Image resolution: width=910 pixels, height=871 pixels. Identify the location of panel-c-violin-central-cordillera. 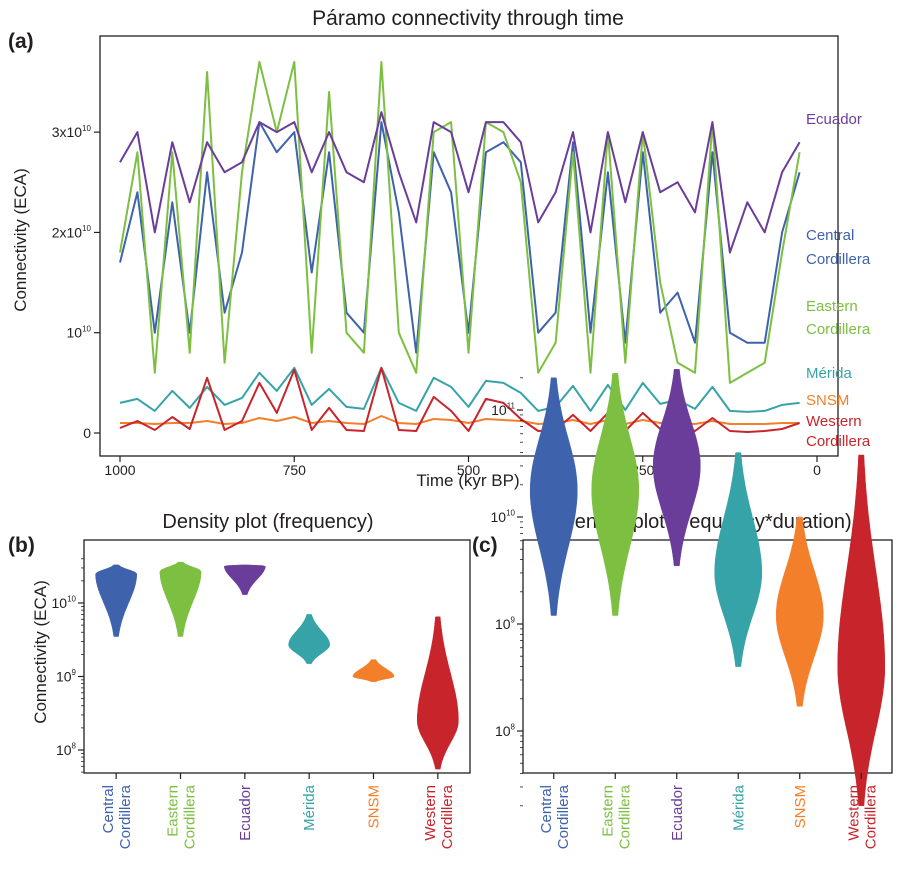
(553, 496).